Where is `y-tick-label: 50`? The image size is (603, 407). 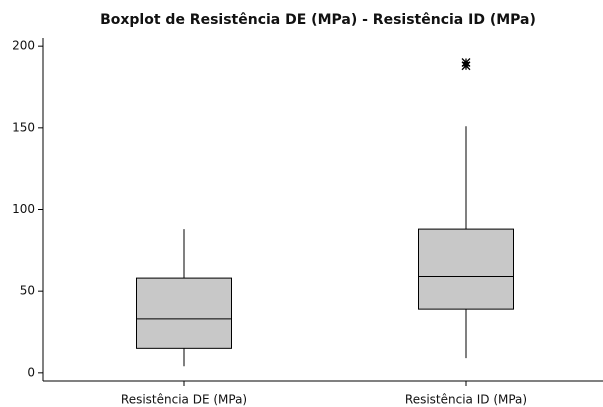 y-tick-label: 50 is located at coordinates (27, 291).